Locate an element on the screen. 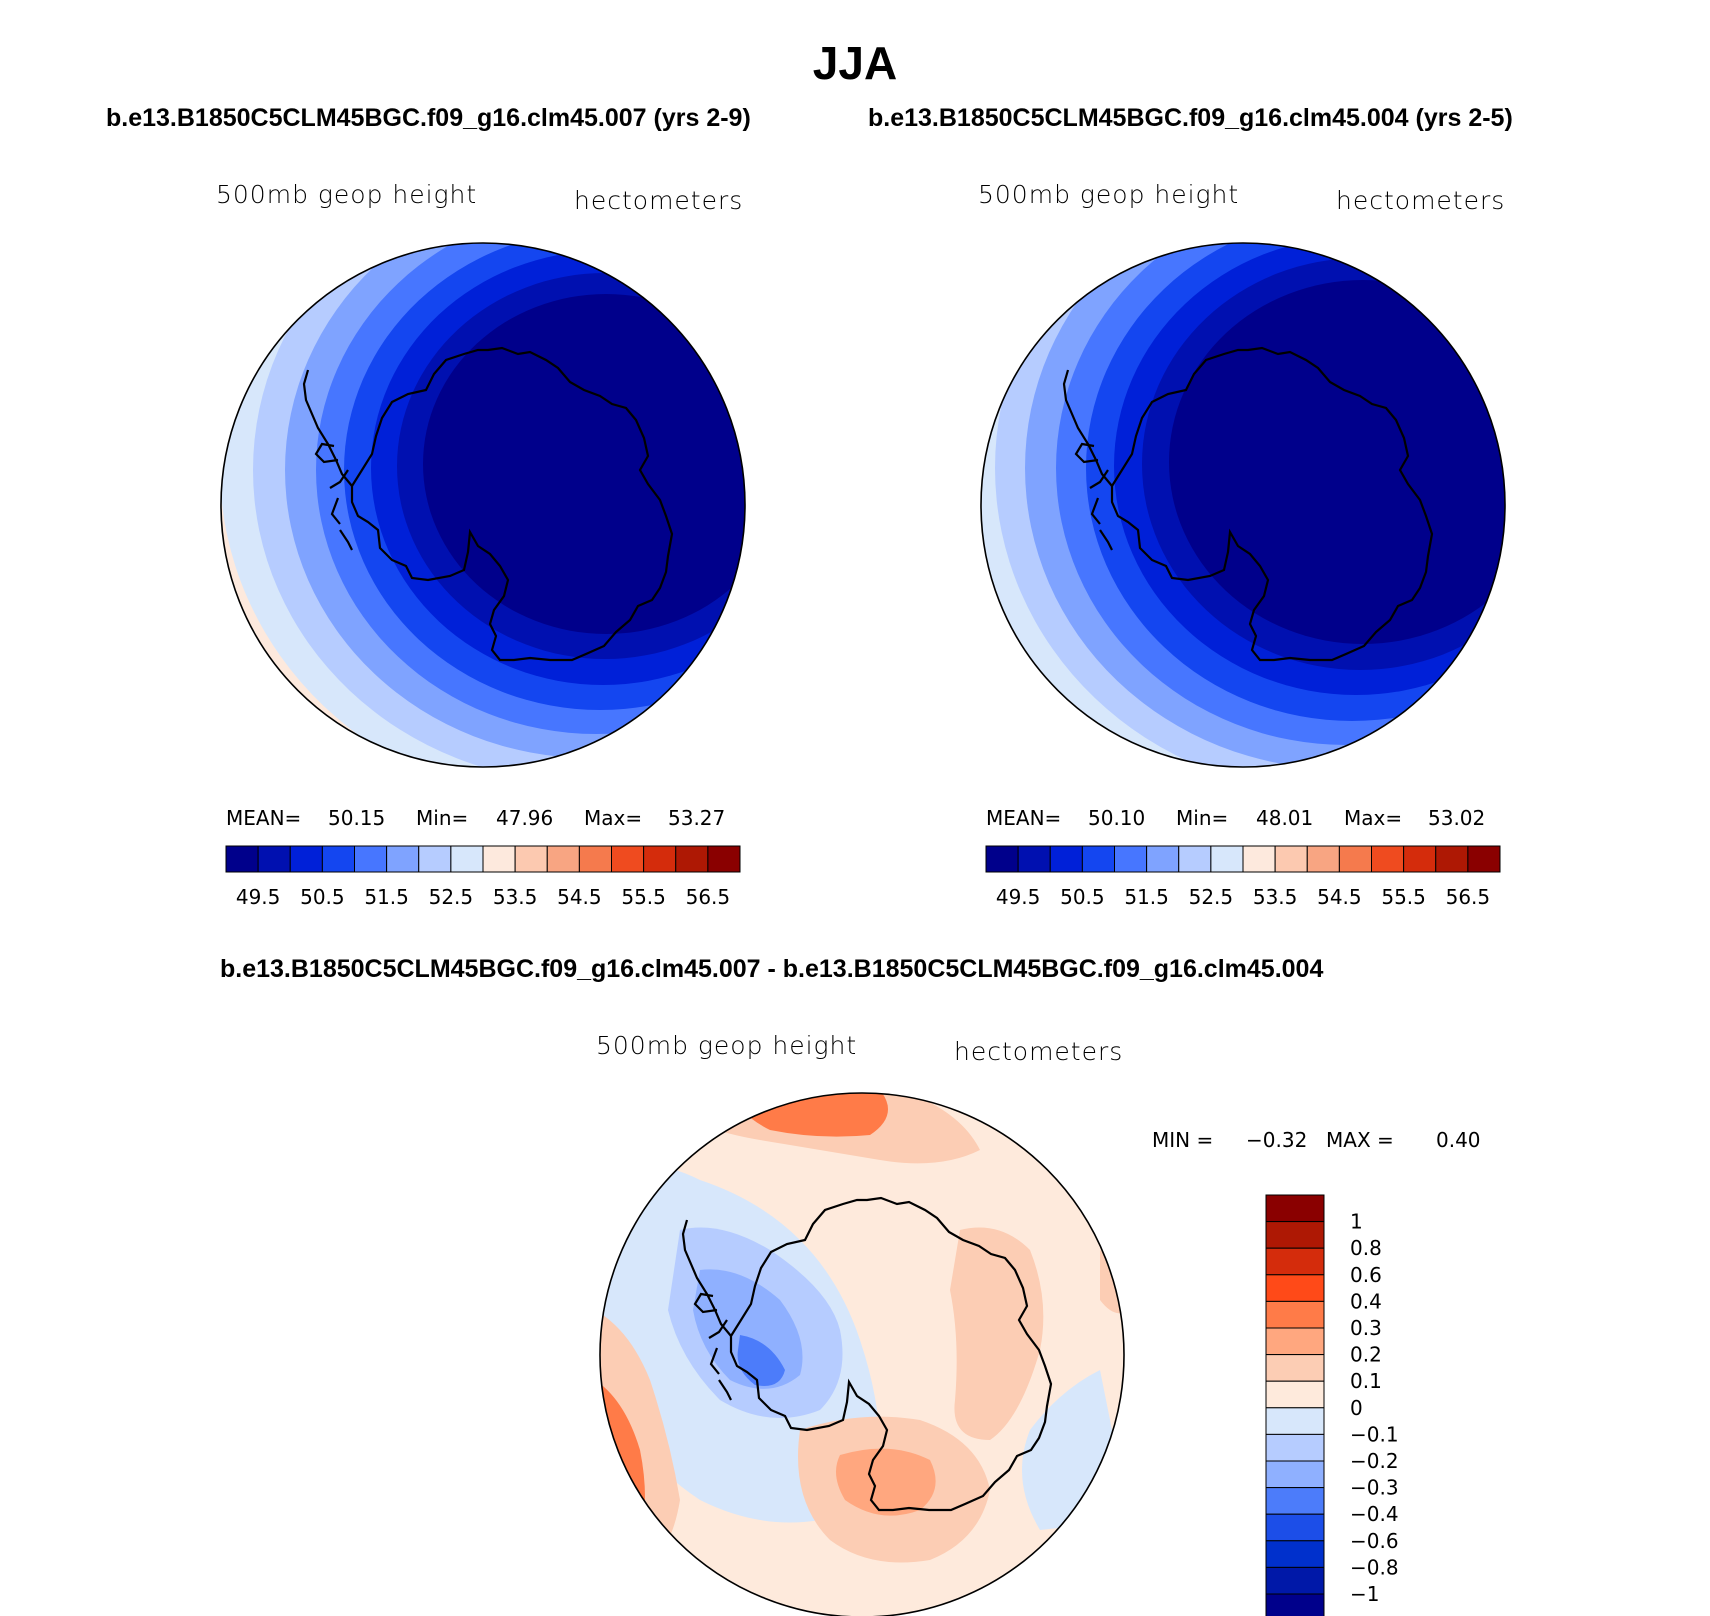 The width and height of the screenshot is (1710, 1616). colorbar-panel2-tick-label: 56.5 is located at coordinates (1468, 897).